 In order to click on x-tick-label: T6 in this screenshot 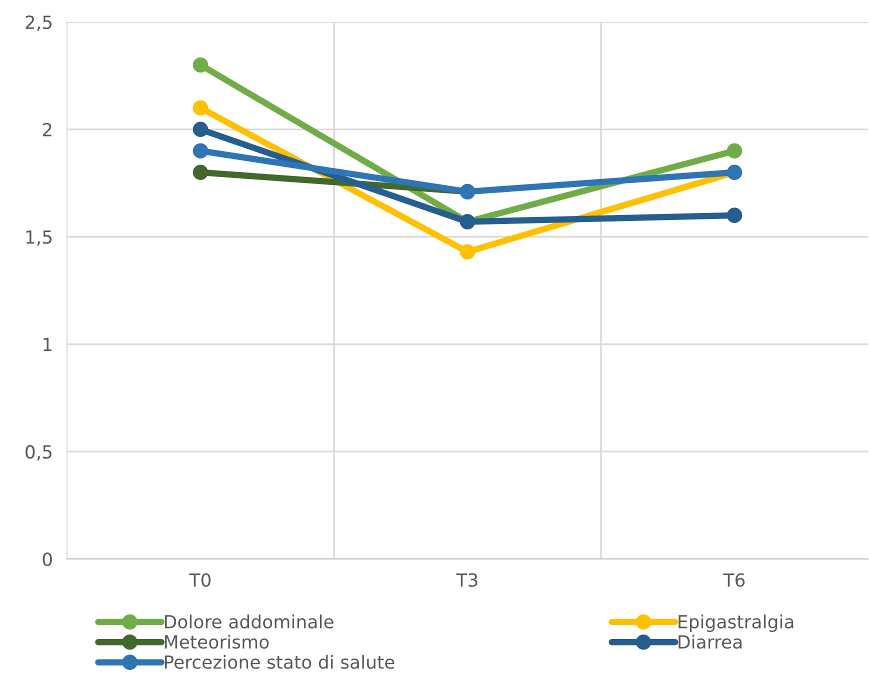, I will do `click(734, 580)`.